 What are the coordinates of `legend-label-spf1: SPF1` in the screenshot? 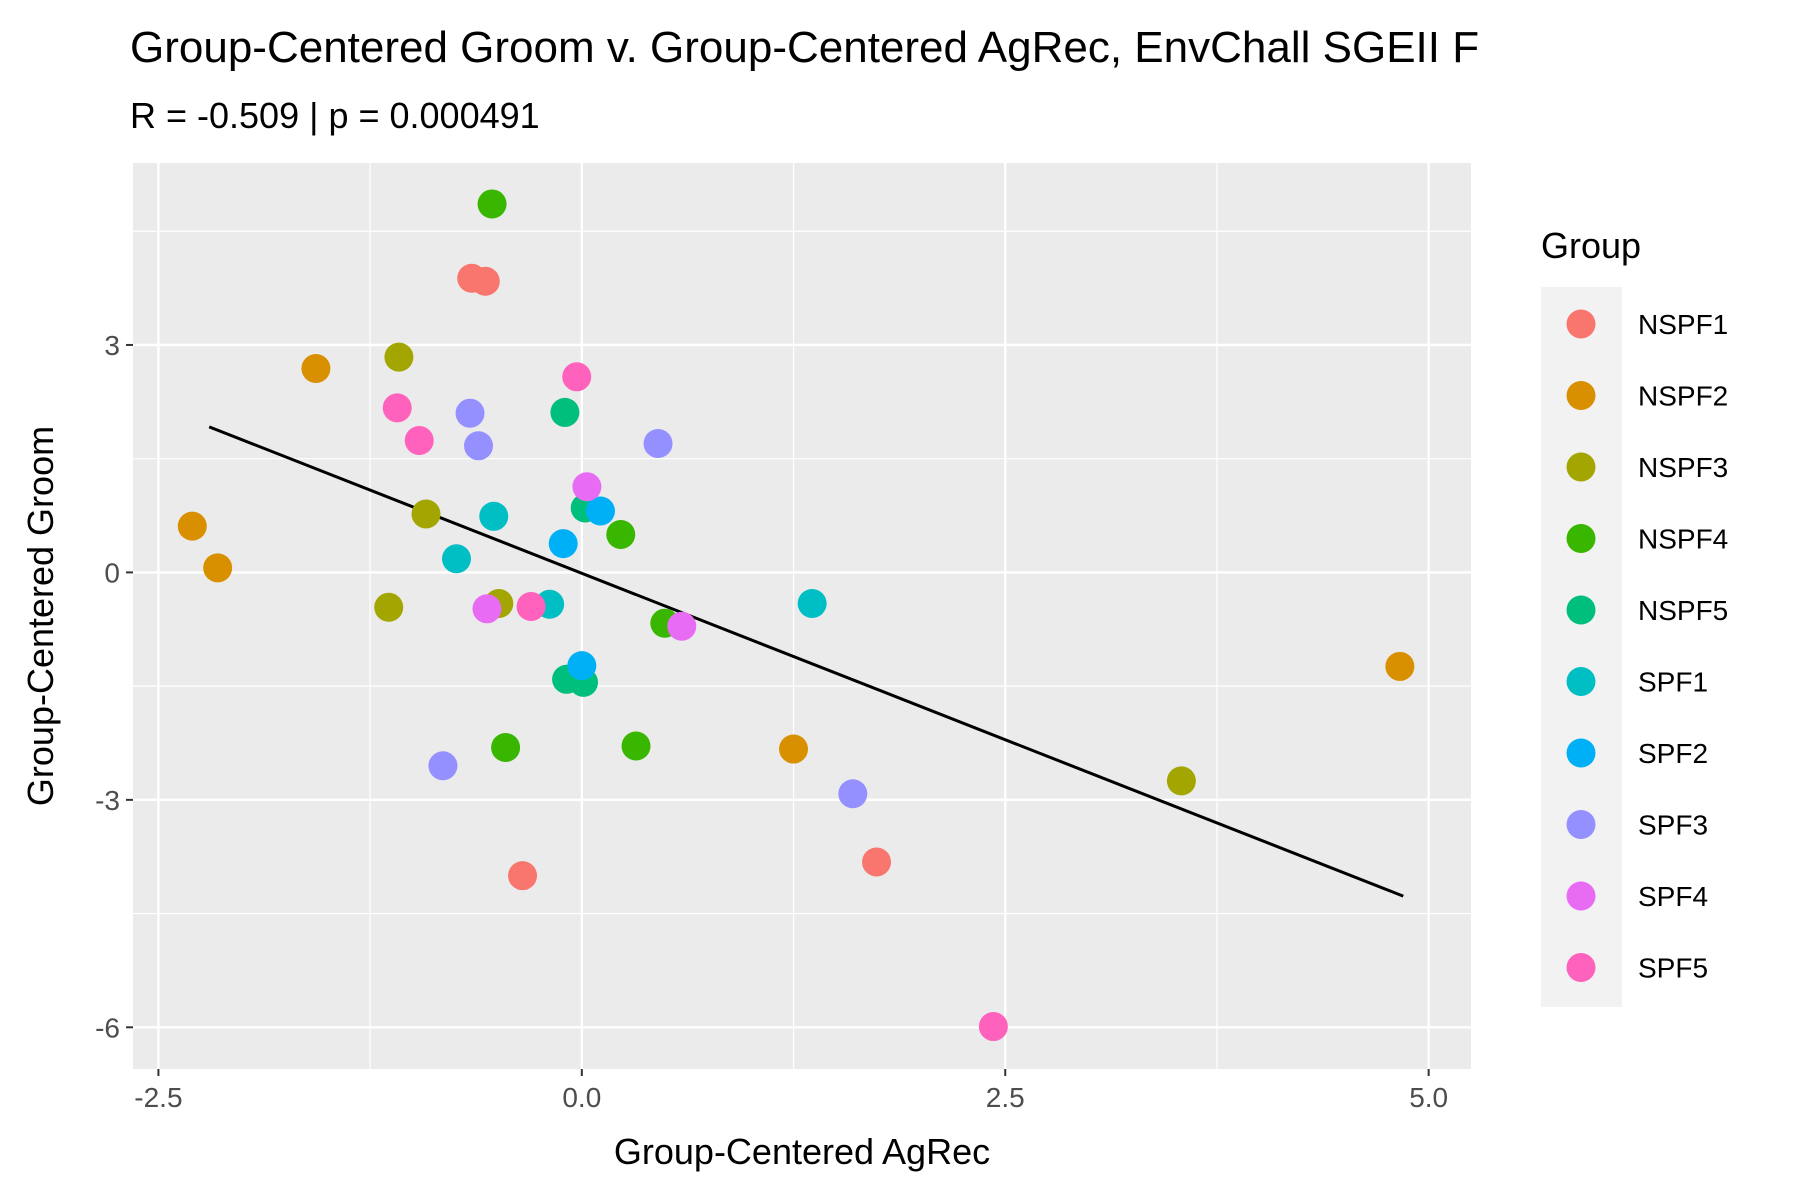 It's located at (1673, 682).